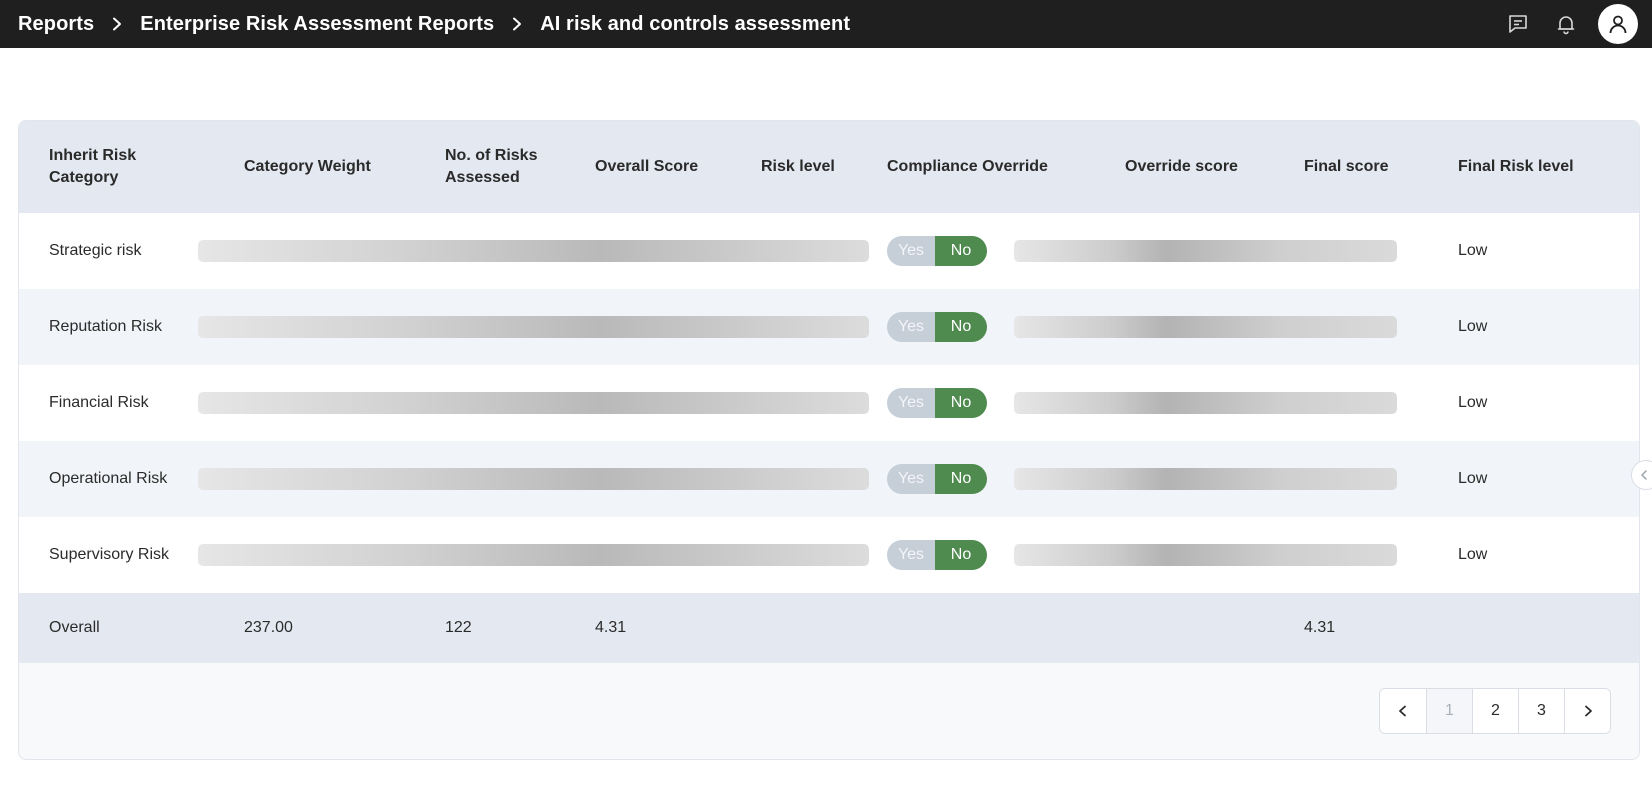  I want to click on next-page-button, so click(1587, 711).